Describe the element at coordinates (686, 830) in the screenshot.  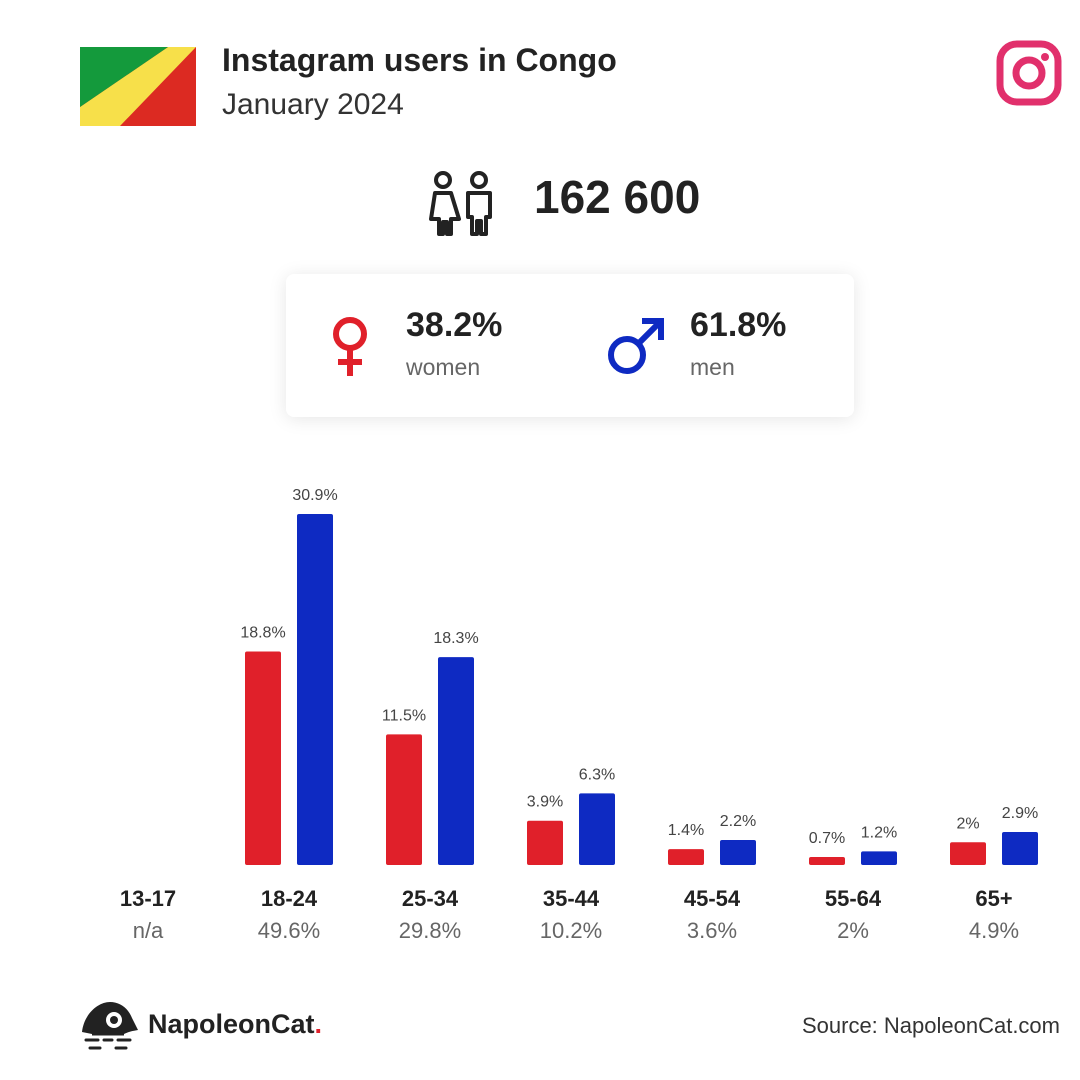
I see `data-label-45-54-series-0: 1.4%` at that location.